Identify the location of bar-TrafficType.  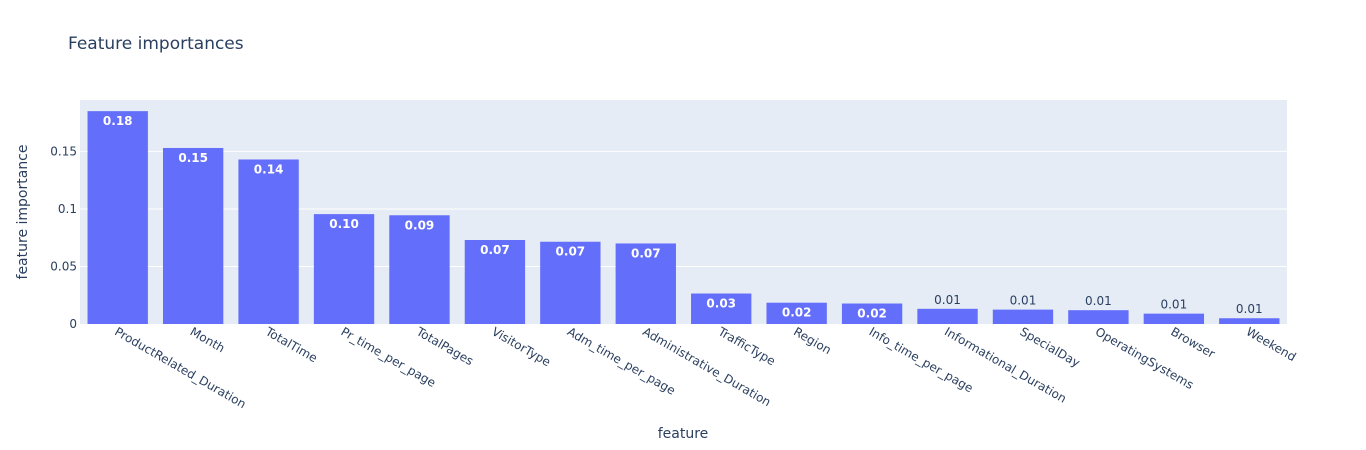
(721, 308).